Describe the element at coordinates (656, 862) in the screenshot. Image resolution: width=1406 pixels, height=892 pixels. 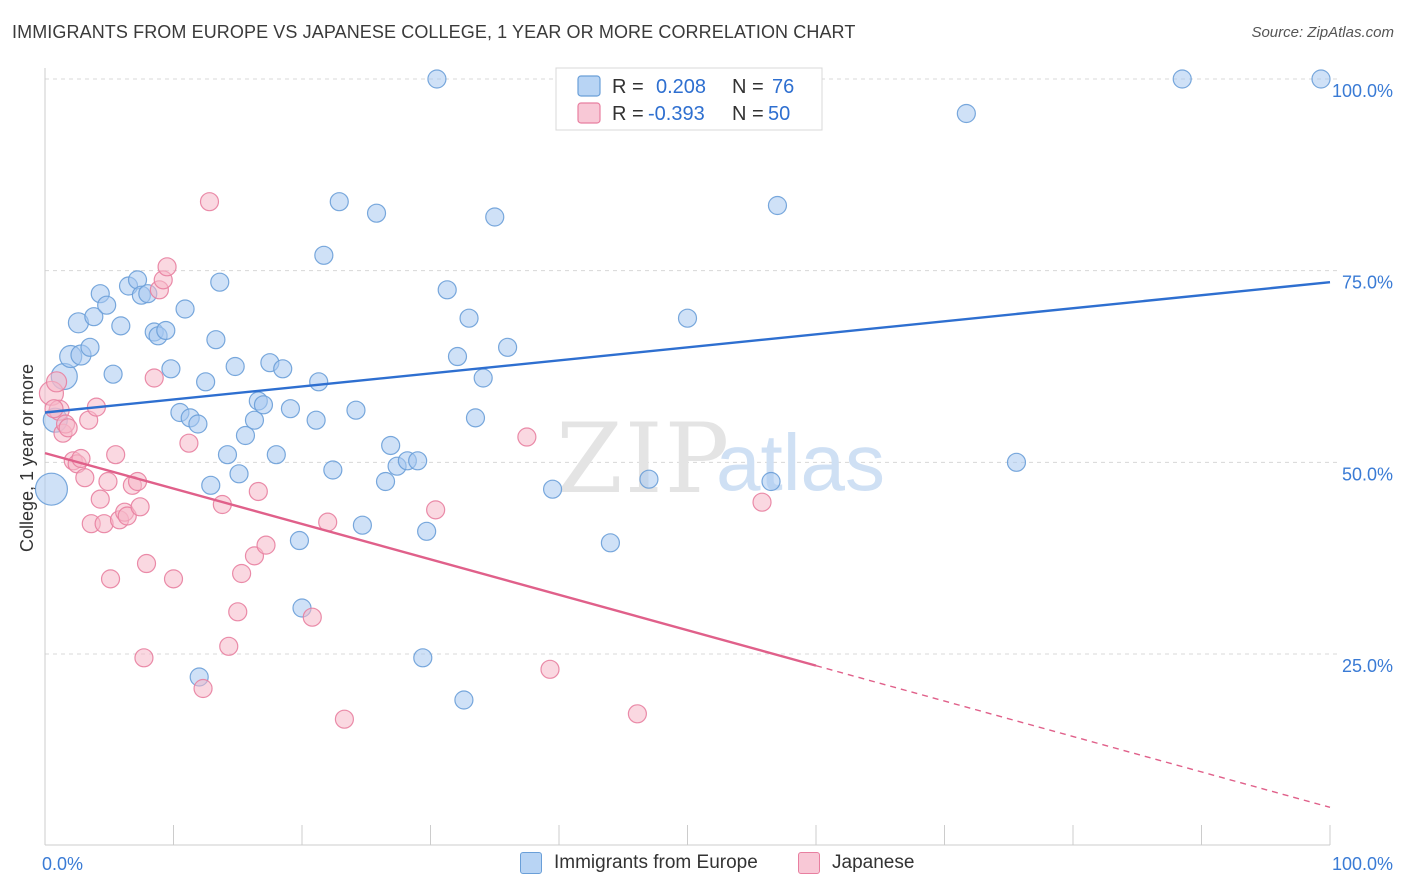
I see `legend-label-europe: Immigrants from Europe` at that location.